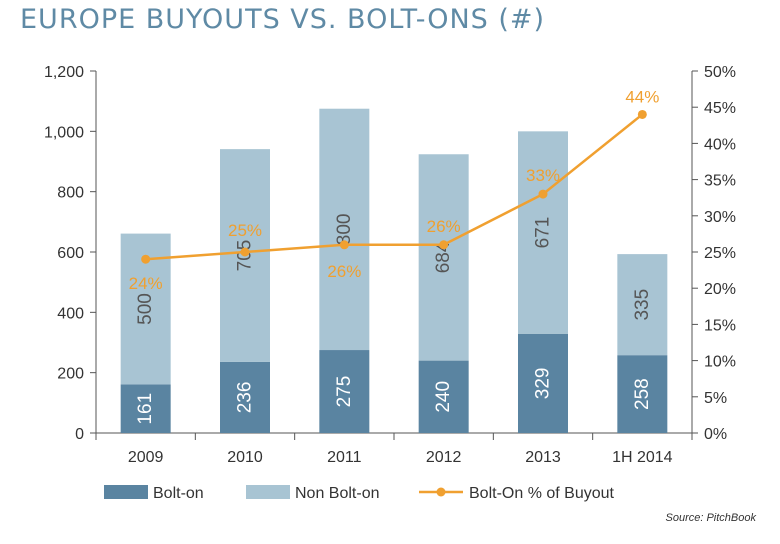 The width and height of the screenshot is (780, 544). I want to click on bar-label-bolt-on: 236, so click(245, 398).